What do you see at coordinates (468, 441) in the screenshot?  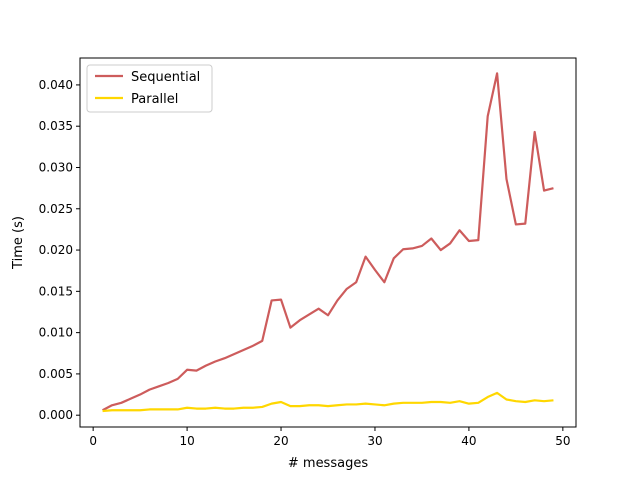 I see `x-tick-label: 40` at bounding box center [468, 441].